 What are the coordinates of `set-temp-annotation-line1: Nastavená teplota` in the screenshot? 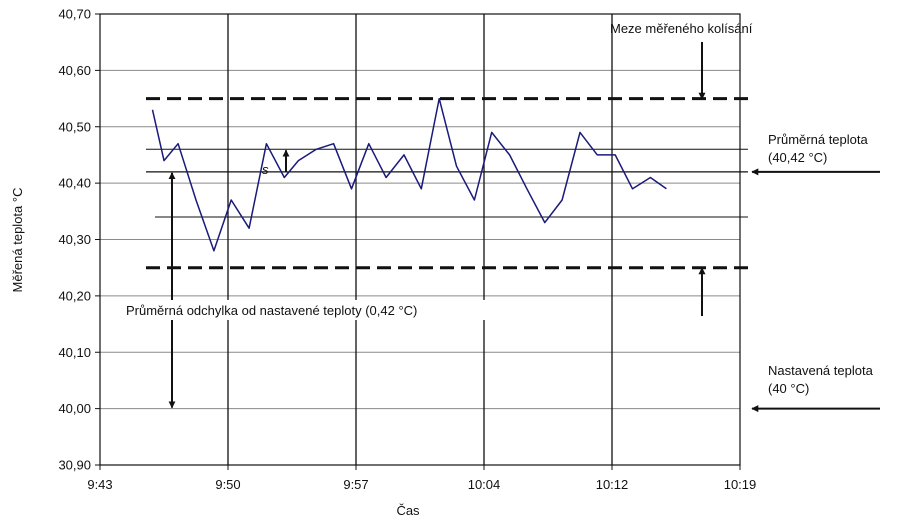 It's located at (821, 370).